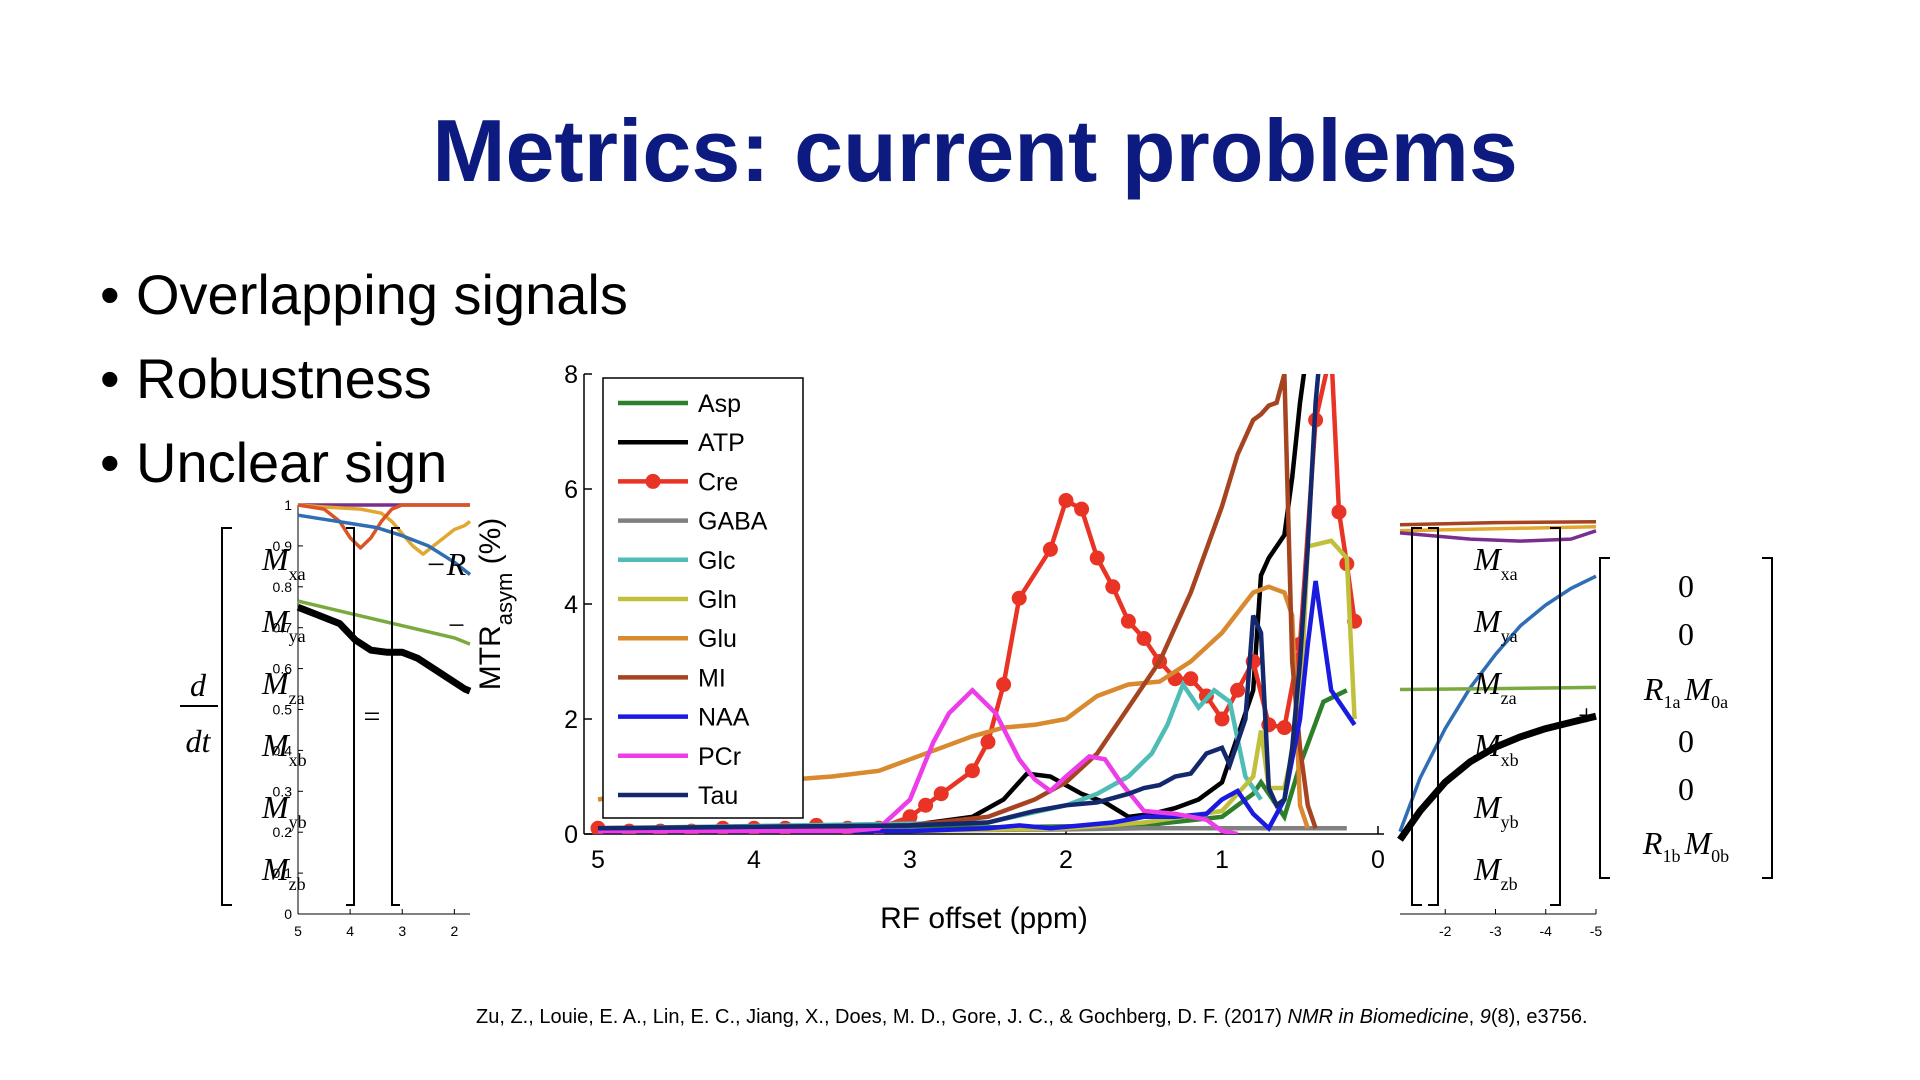 This screenshot has width=1920, height=1080. What do you see at coordinates (283, 628) in the screenshot?
I see `left-y-tick-label: 0.7` at bounding box center [283, 628].